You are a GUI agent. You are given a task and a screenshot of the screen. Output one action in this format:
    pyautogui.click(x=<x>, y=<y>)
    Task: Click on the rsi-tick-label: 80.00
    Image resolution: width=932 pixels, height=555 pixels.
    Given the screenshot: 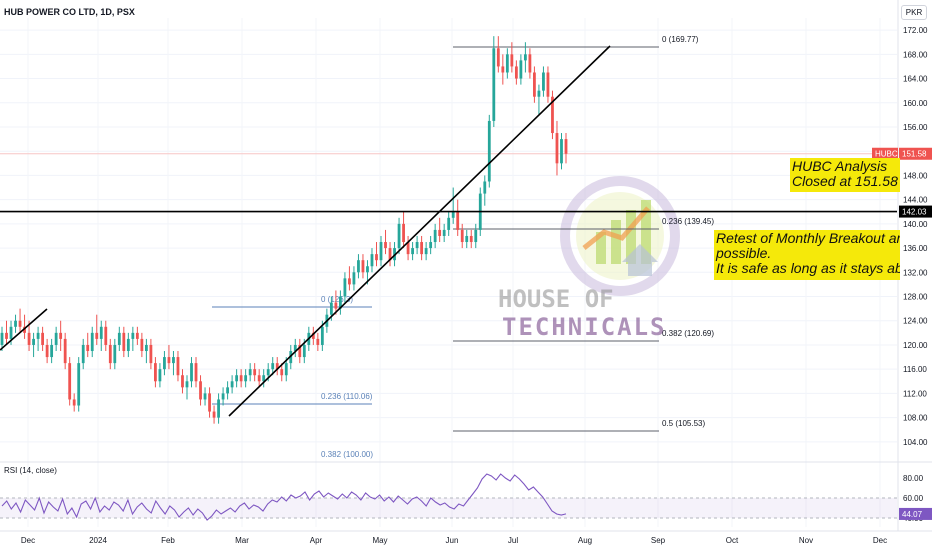 What is the action you would take?
    pyautogui.click(x=913, y=478)
    